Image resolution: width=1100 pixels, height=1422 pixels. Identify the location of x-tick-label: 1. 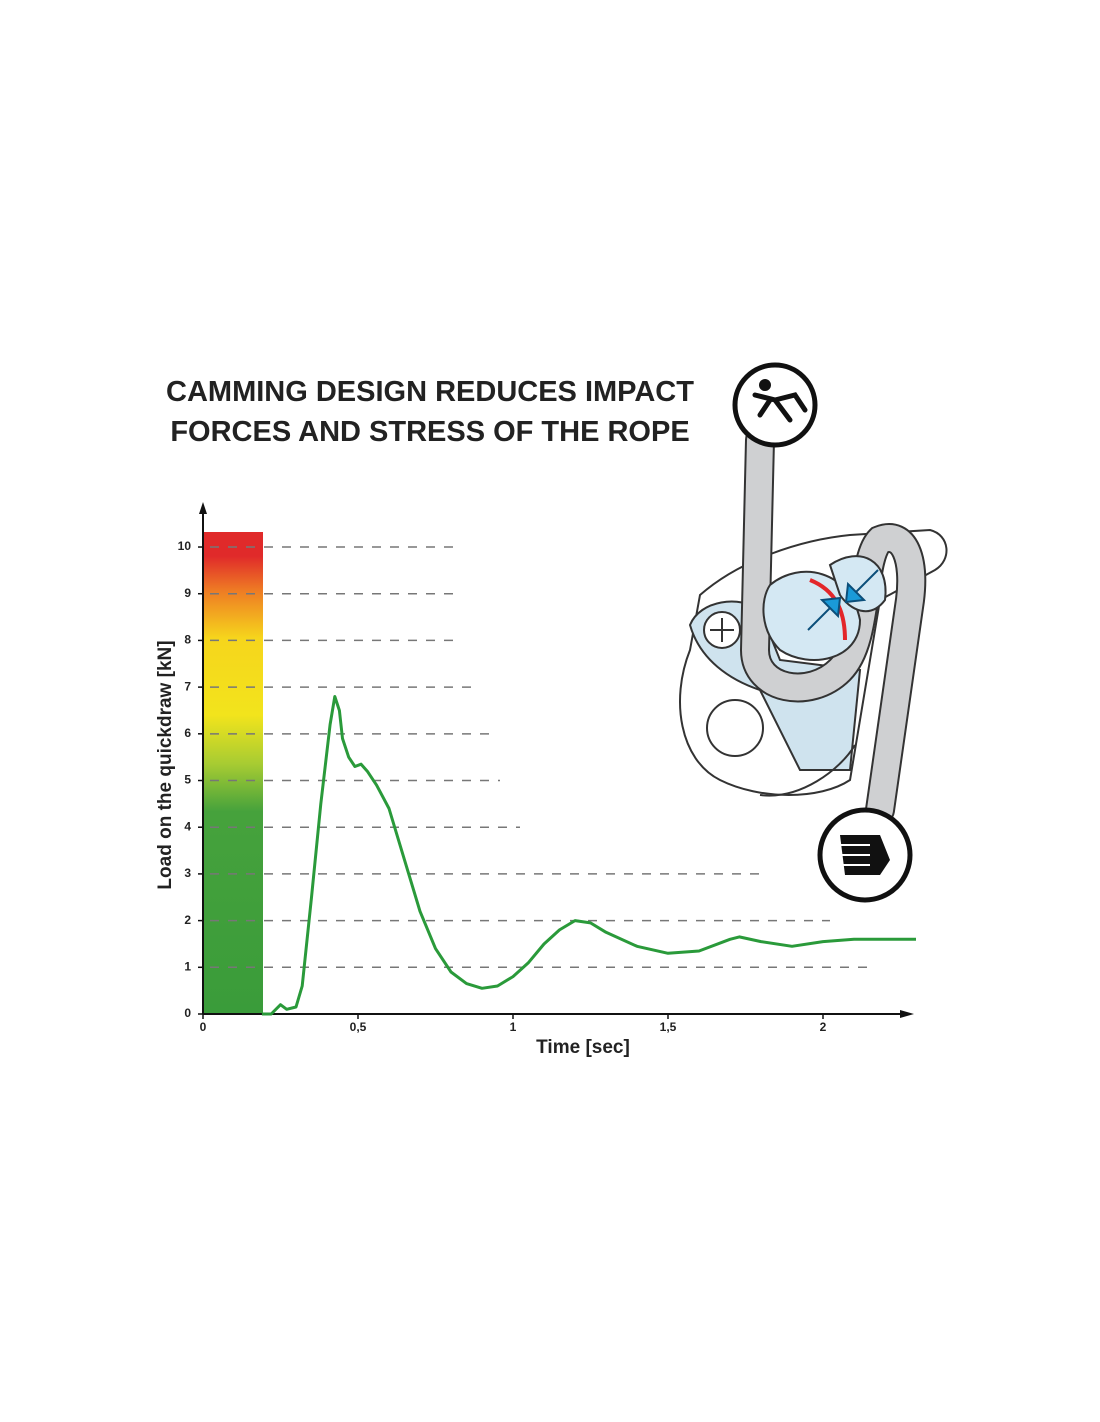
(513, 1027).